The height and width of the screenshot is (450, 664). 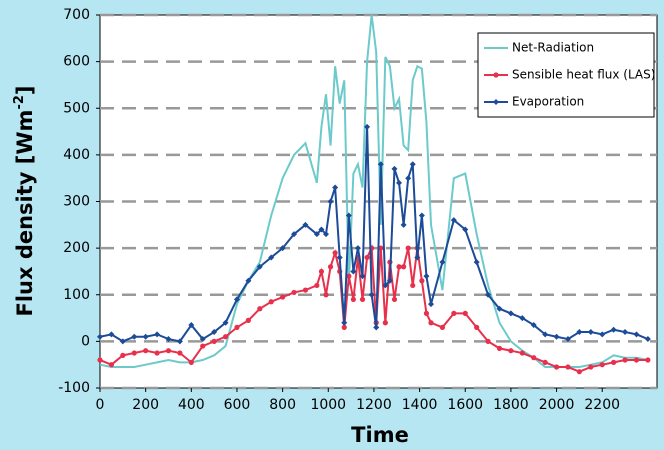 I want to click on x-tick-label: 400, so click(x=191, y=405).